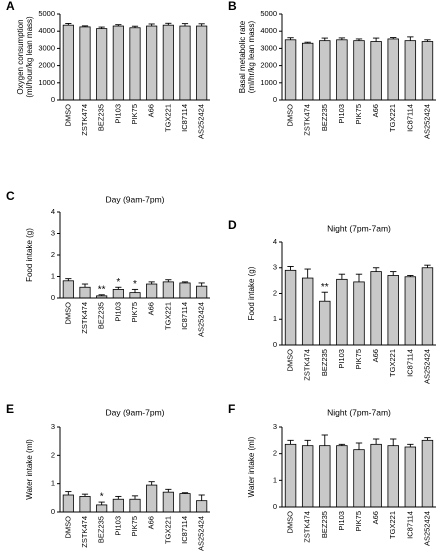 This screenshot has height=552, width=444. I want to click on y-tick-label: 2000, so click(268, 65).